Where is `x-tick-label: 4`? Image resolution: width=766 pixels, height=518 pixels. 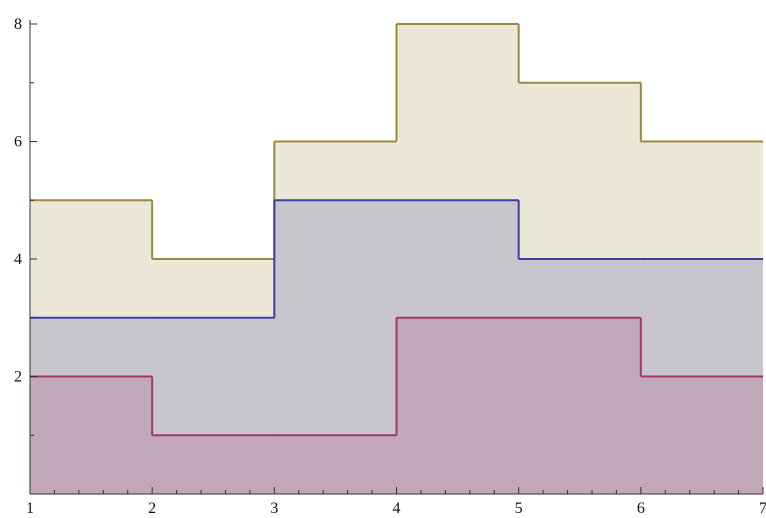
x-tick-label: 4 is located at coordinates (397, 508).